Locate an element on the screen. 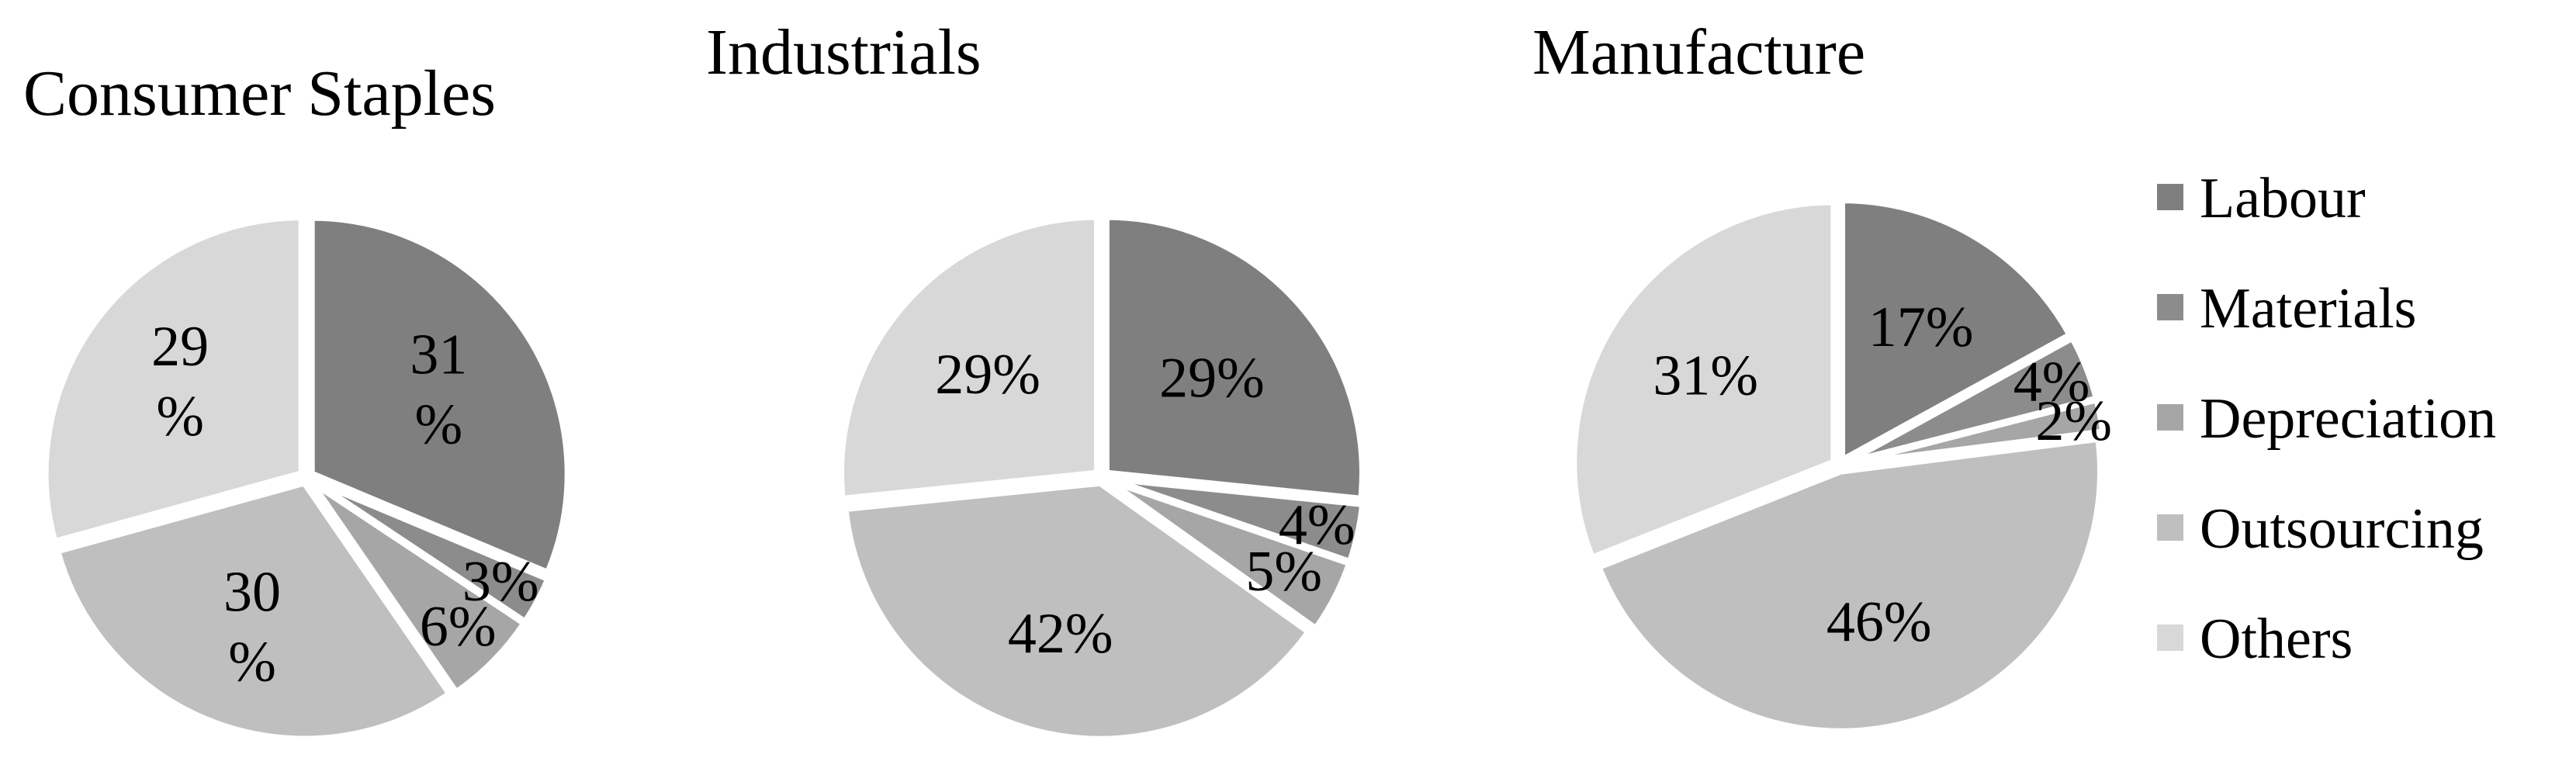  pie-title-industrials: Industrials is located at coordinates (844, 52).